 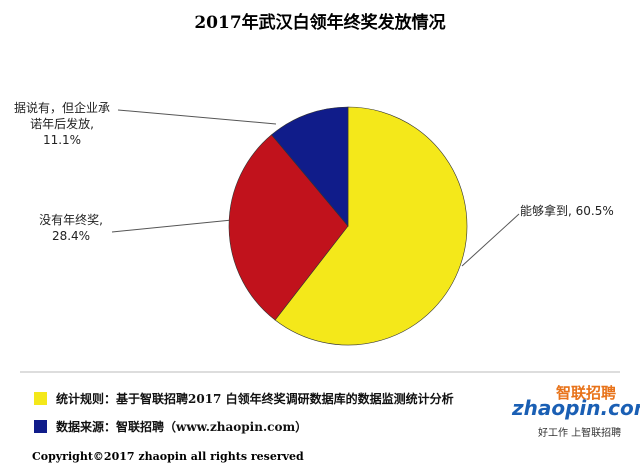 I want to click on logo-slogan: 好工作 上智联招聘, so click(x=580, y=433).